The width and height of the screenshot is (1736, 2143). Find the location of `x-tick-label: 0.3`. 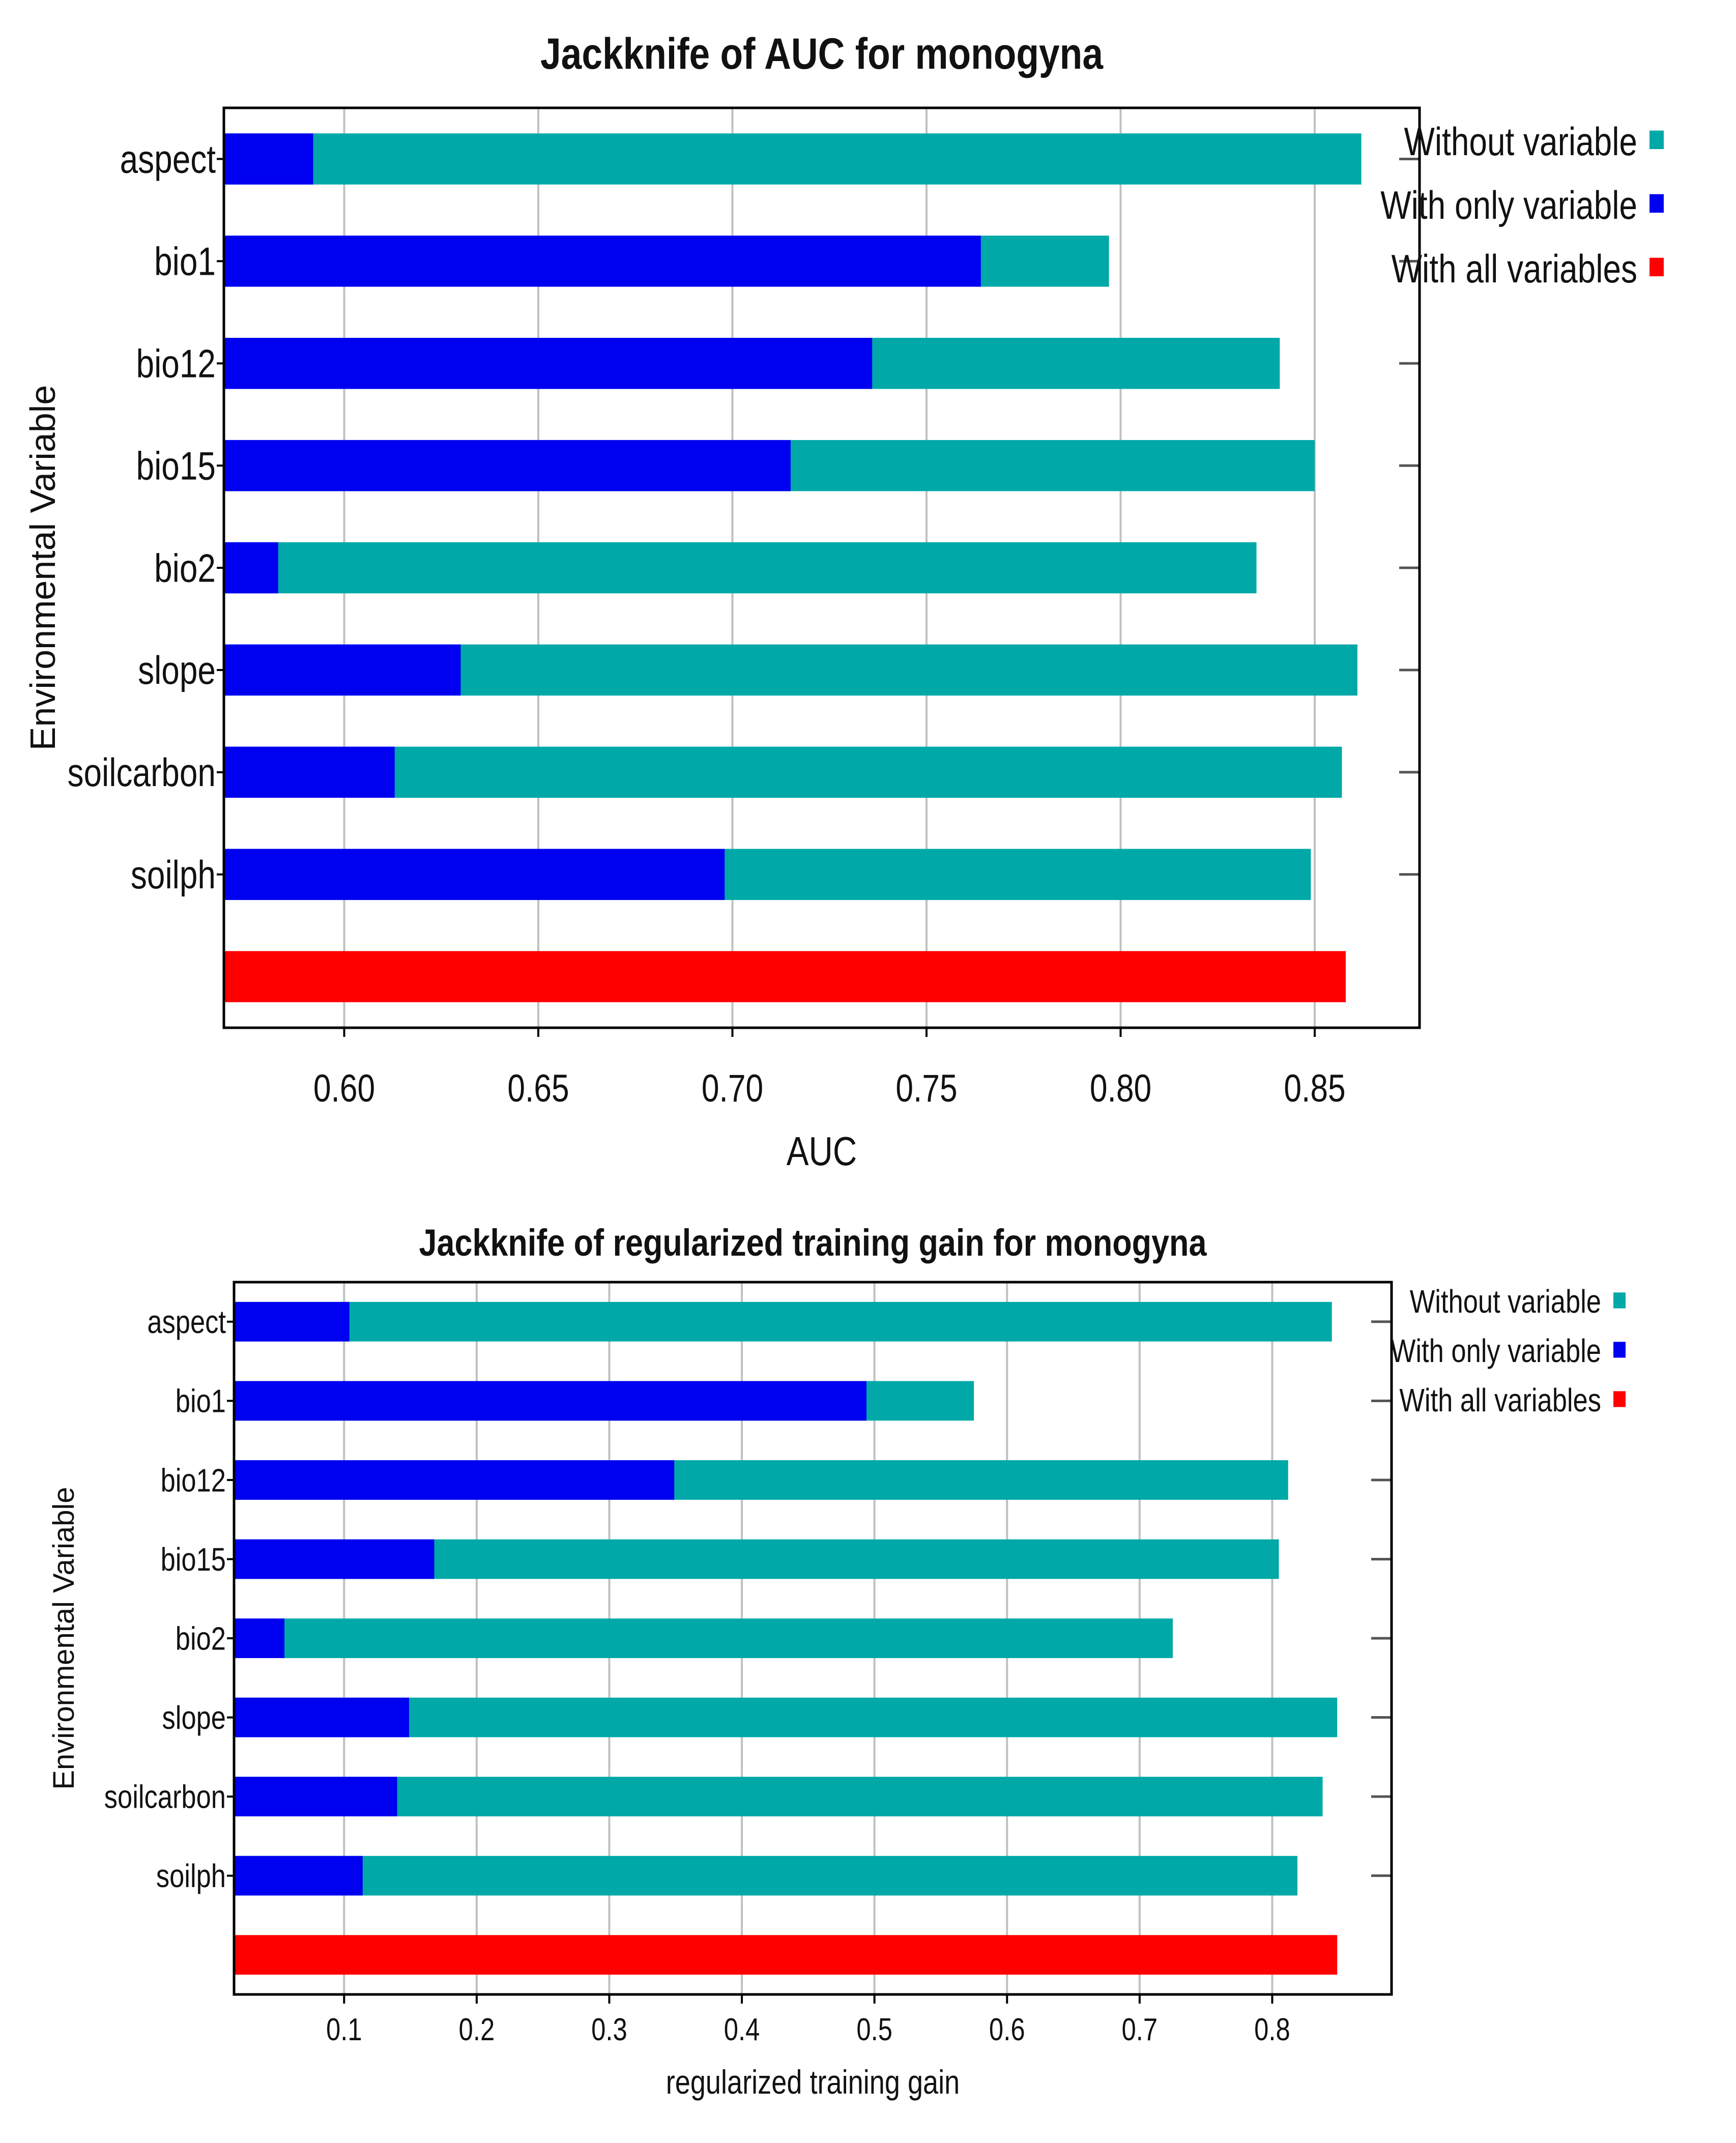

x-tick-label: 0.3 is located at coordinates (609, 2030).